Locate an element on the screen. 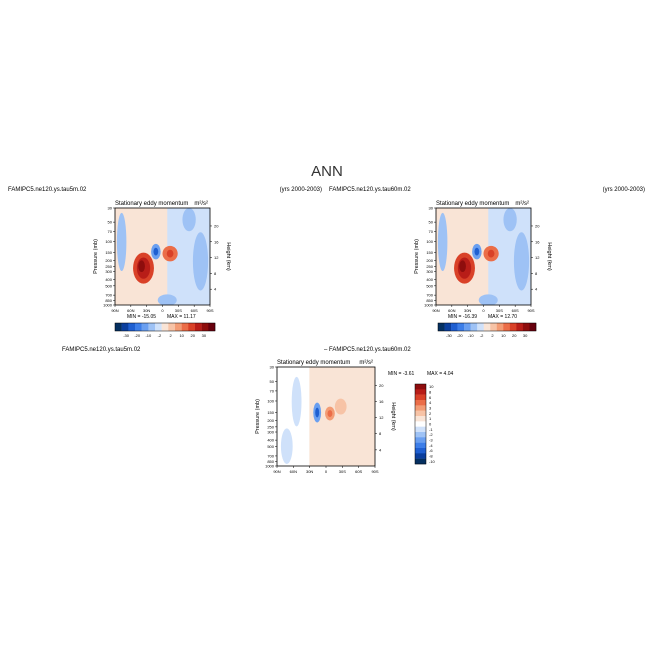 Image resolution: width=654 pixels, height=654 pixels. y-tick-label: 100 is located at coordinates (270, 400).